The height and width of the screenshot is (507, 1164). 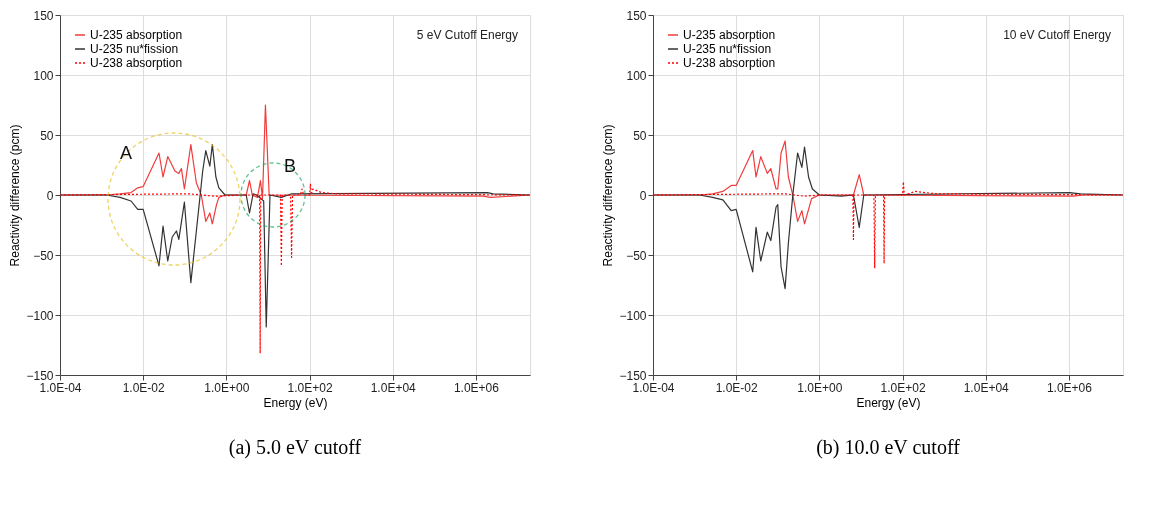 What do you see at coordinates (295, 447) in the screenshot?
I see `text: (a) 5.0 eV cutoff` at bounding box center [295, 447].